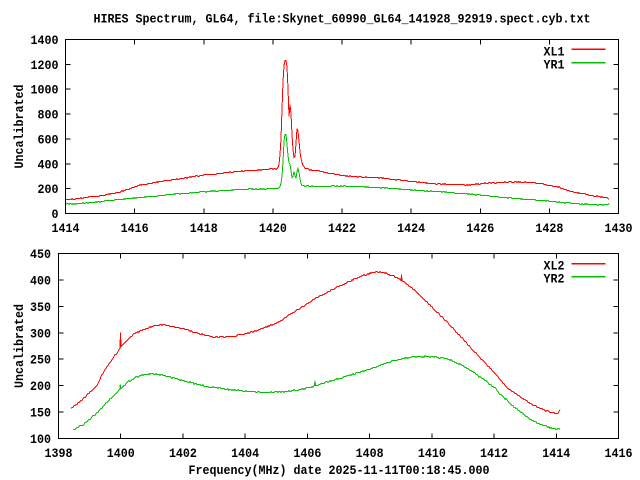 The height and width of the screenshot is (480, 640). Describe the element at coordinates (273, 228) in the screenshot. I see `svg-text: 1420` at that location.